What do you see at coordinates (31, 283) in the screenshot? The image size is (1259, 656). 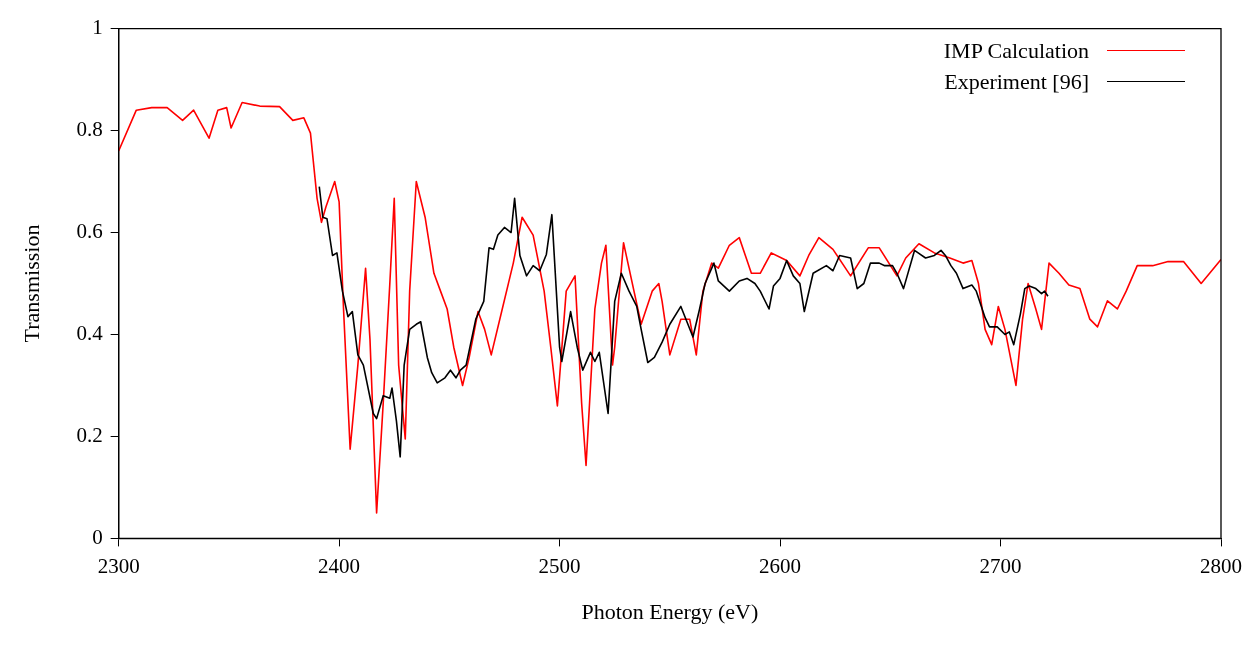 I see `y-axis-title: Transmission` at bounding box center [31, 283].